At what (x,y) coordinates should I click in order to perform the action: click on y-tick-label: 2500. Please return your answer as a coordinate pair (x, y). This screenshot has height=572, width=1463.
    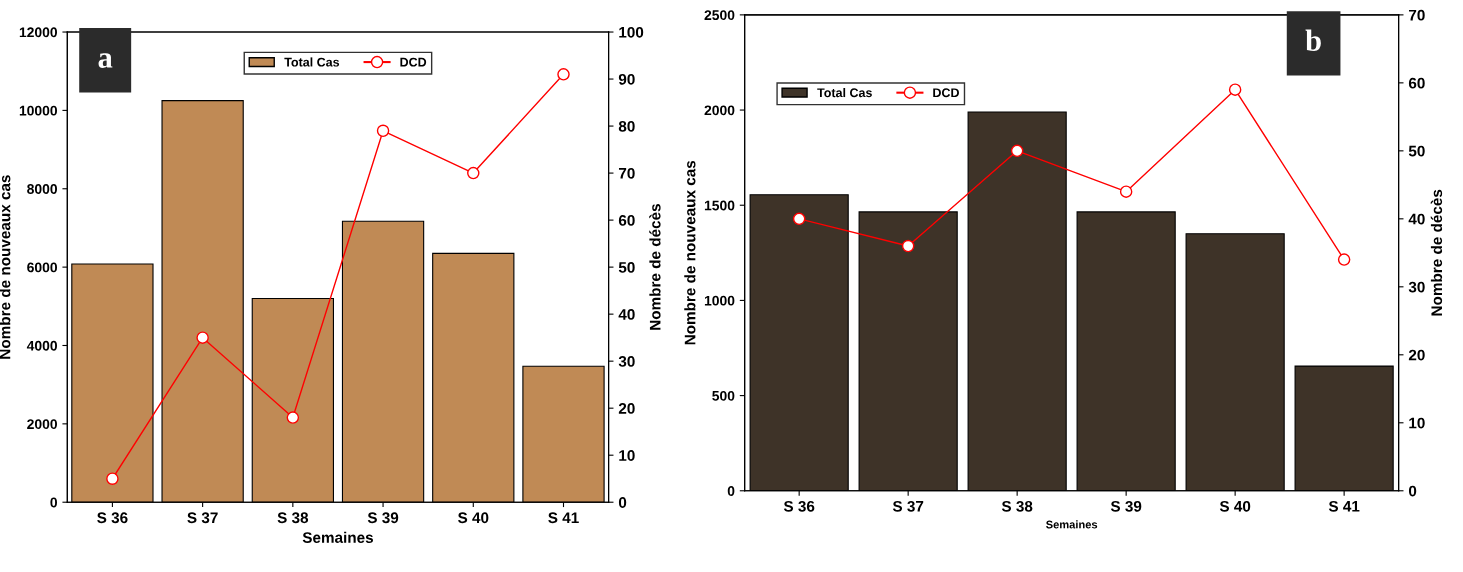
    Looking at the image, I should click on (719, 15).